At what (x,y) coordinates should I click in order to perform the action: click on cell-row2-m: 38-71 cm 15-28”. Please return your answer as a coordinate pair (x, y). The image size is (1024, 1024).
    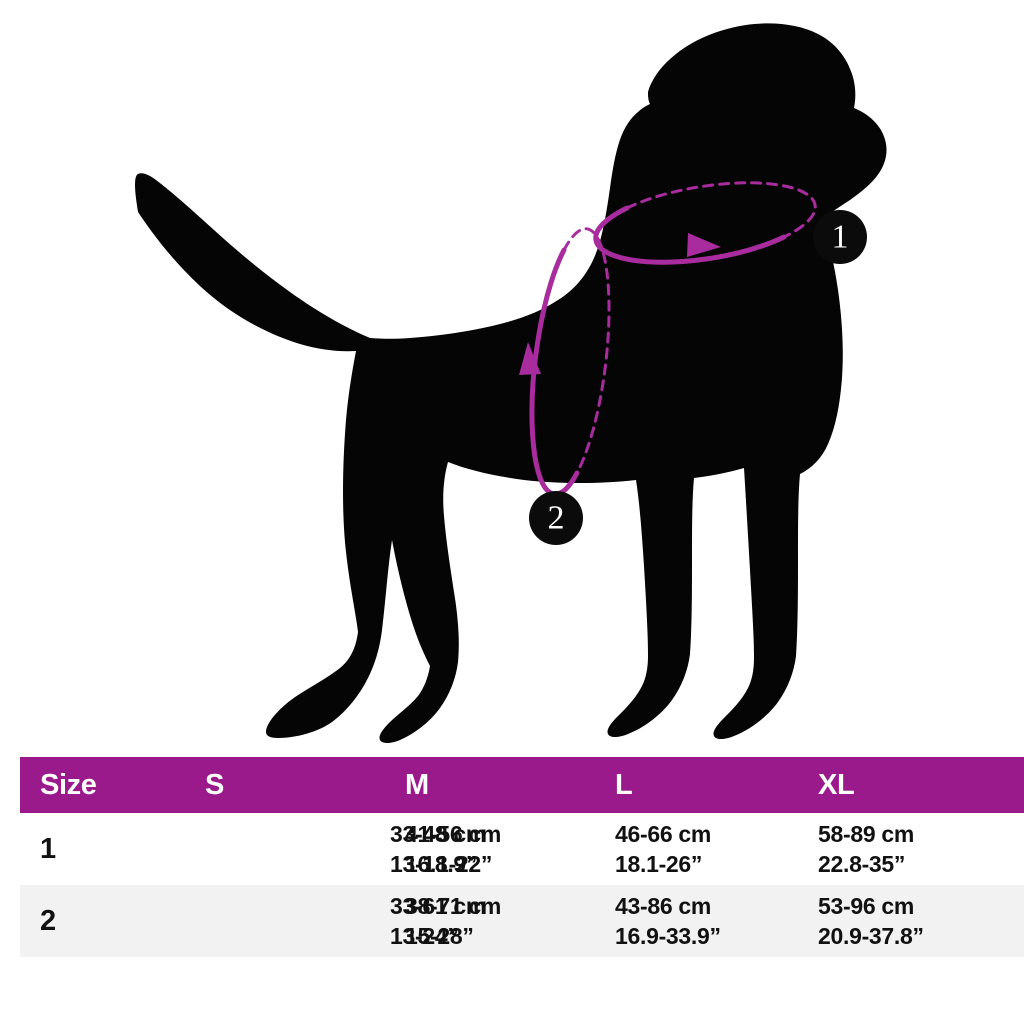
    Looking at the image, I should click on (510, 921).